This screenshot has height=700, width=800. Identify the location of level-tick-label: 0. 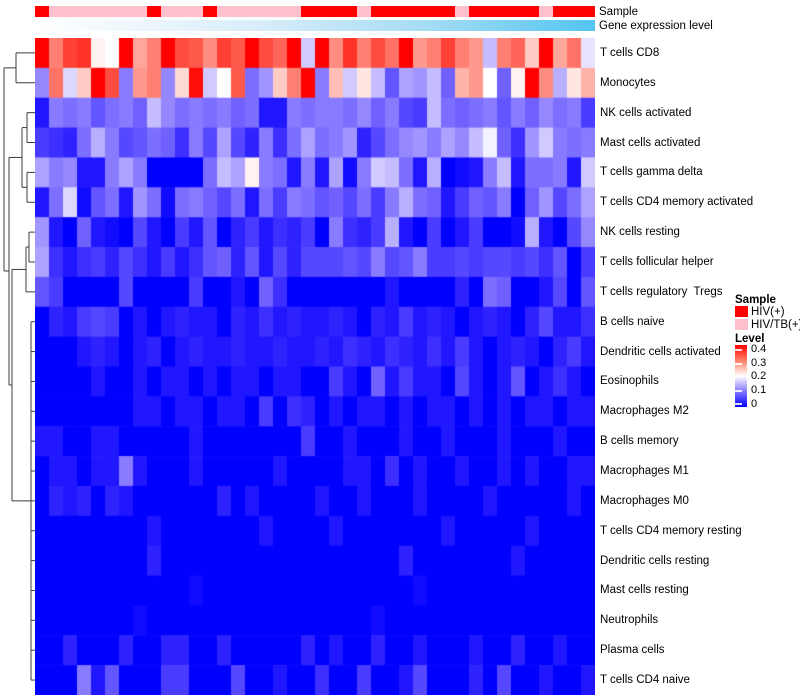
(754, 404).